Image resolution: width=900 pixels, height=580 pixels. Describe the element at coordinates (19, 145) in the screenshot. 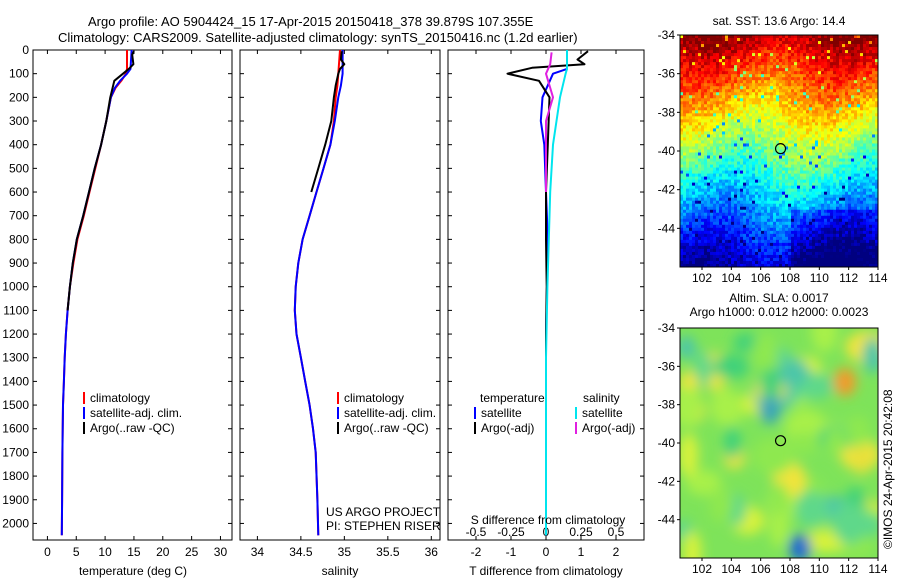

I see `y-tick-label: 400` at that location.